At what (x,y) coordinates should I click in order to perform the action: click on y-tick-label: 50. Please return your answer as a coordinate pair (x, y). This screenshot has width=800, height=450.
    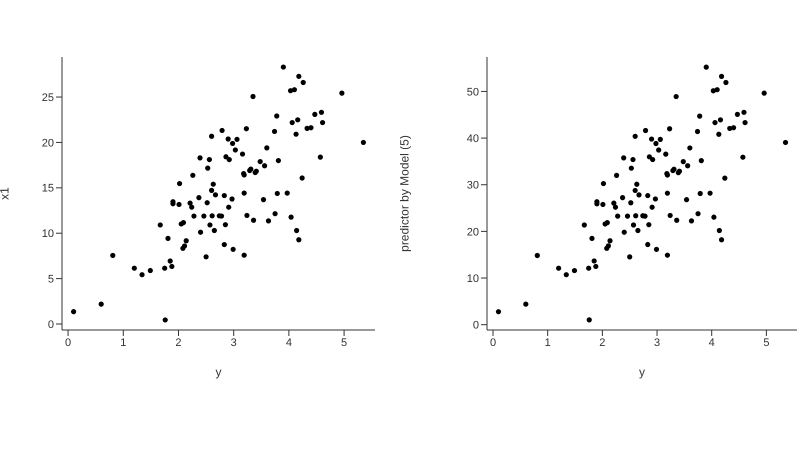
    Looking at the image, I should click on (472, 92).